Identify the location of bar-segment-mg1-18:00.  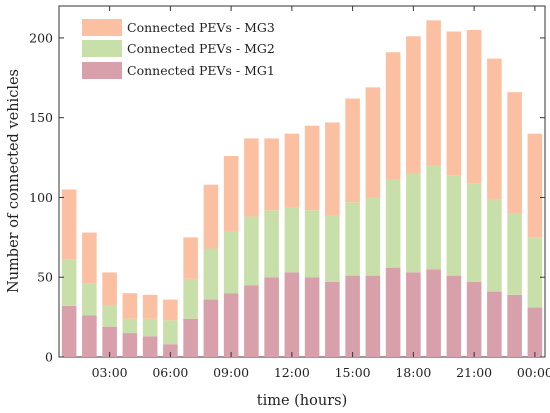
(413, 314).